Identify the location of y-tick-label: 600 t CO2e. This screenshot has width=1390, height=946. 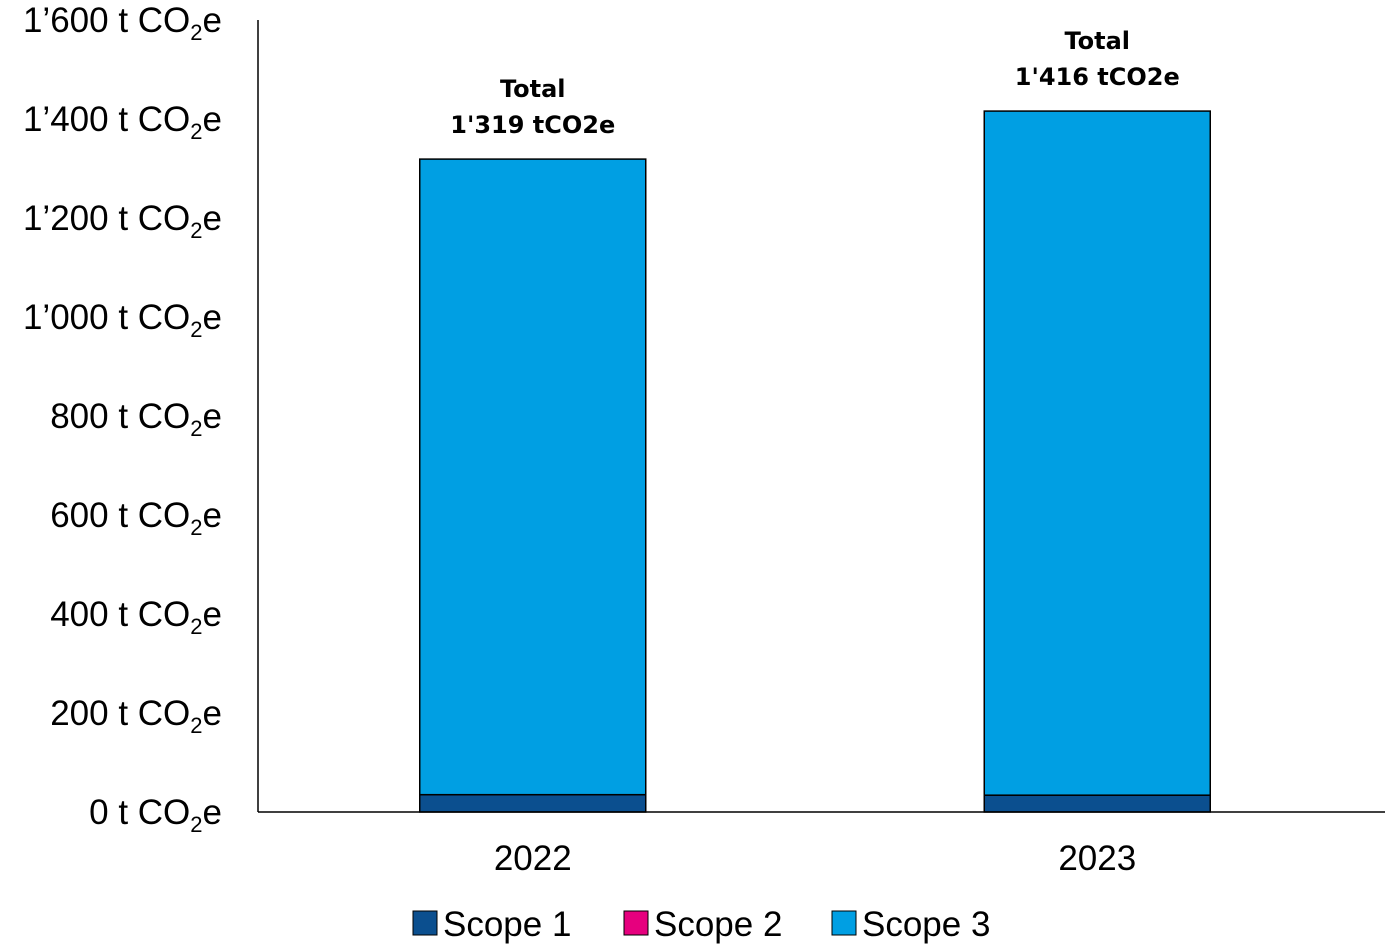
(136, 518).